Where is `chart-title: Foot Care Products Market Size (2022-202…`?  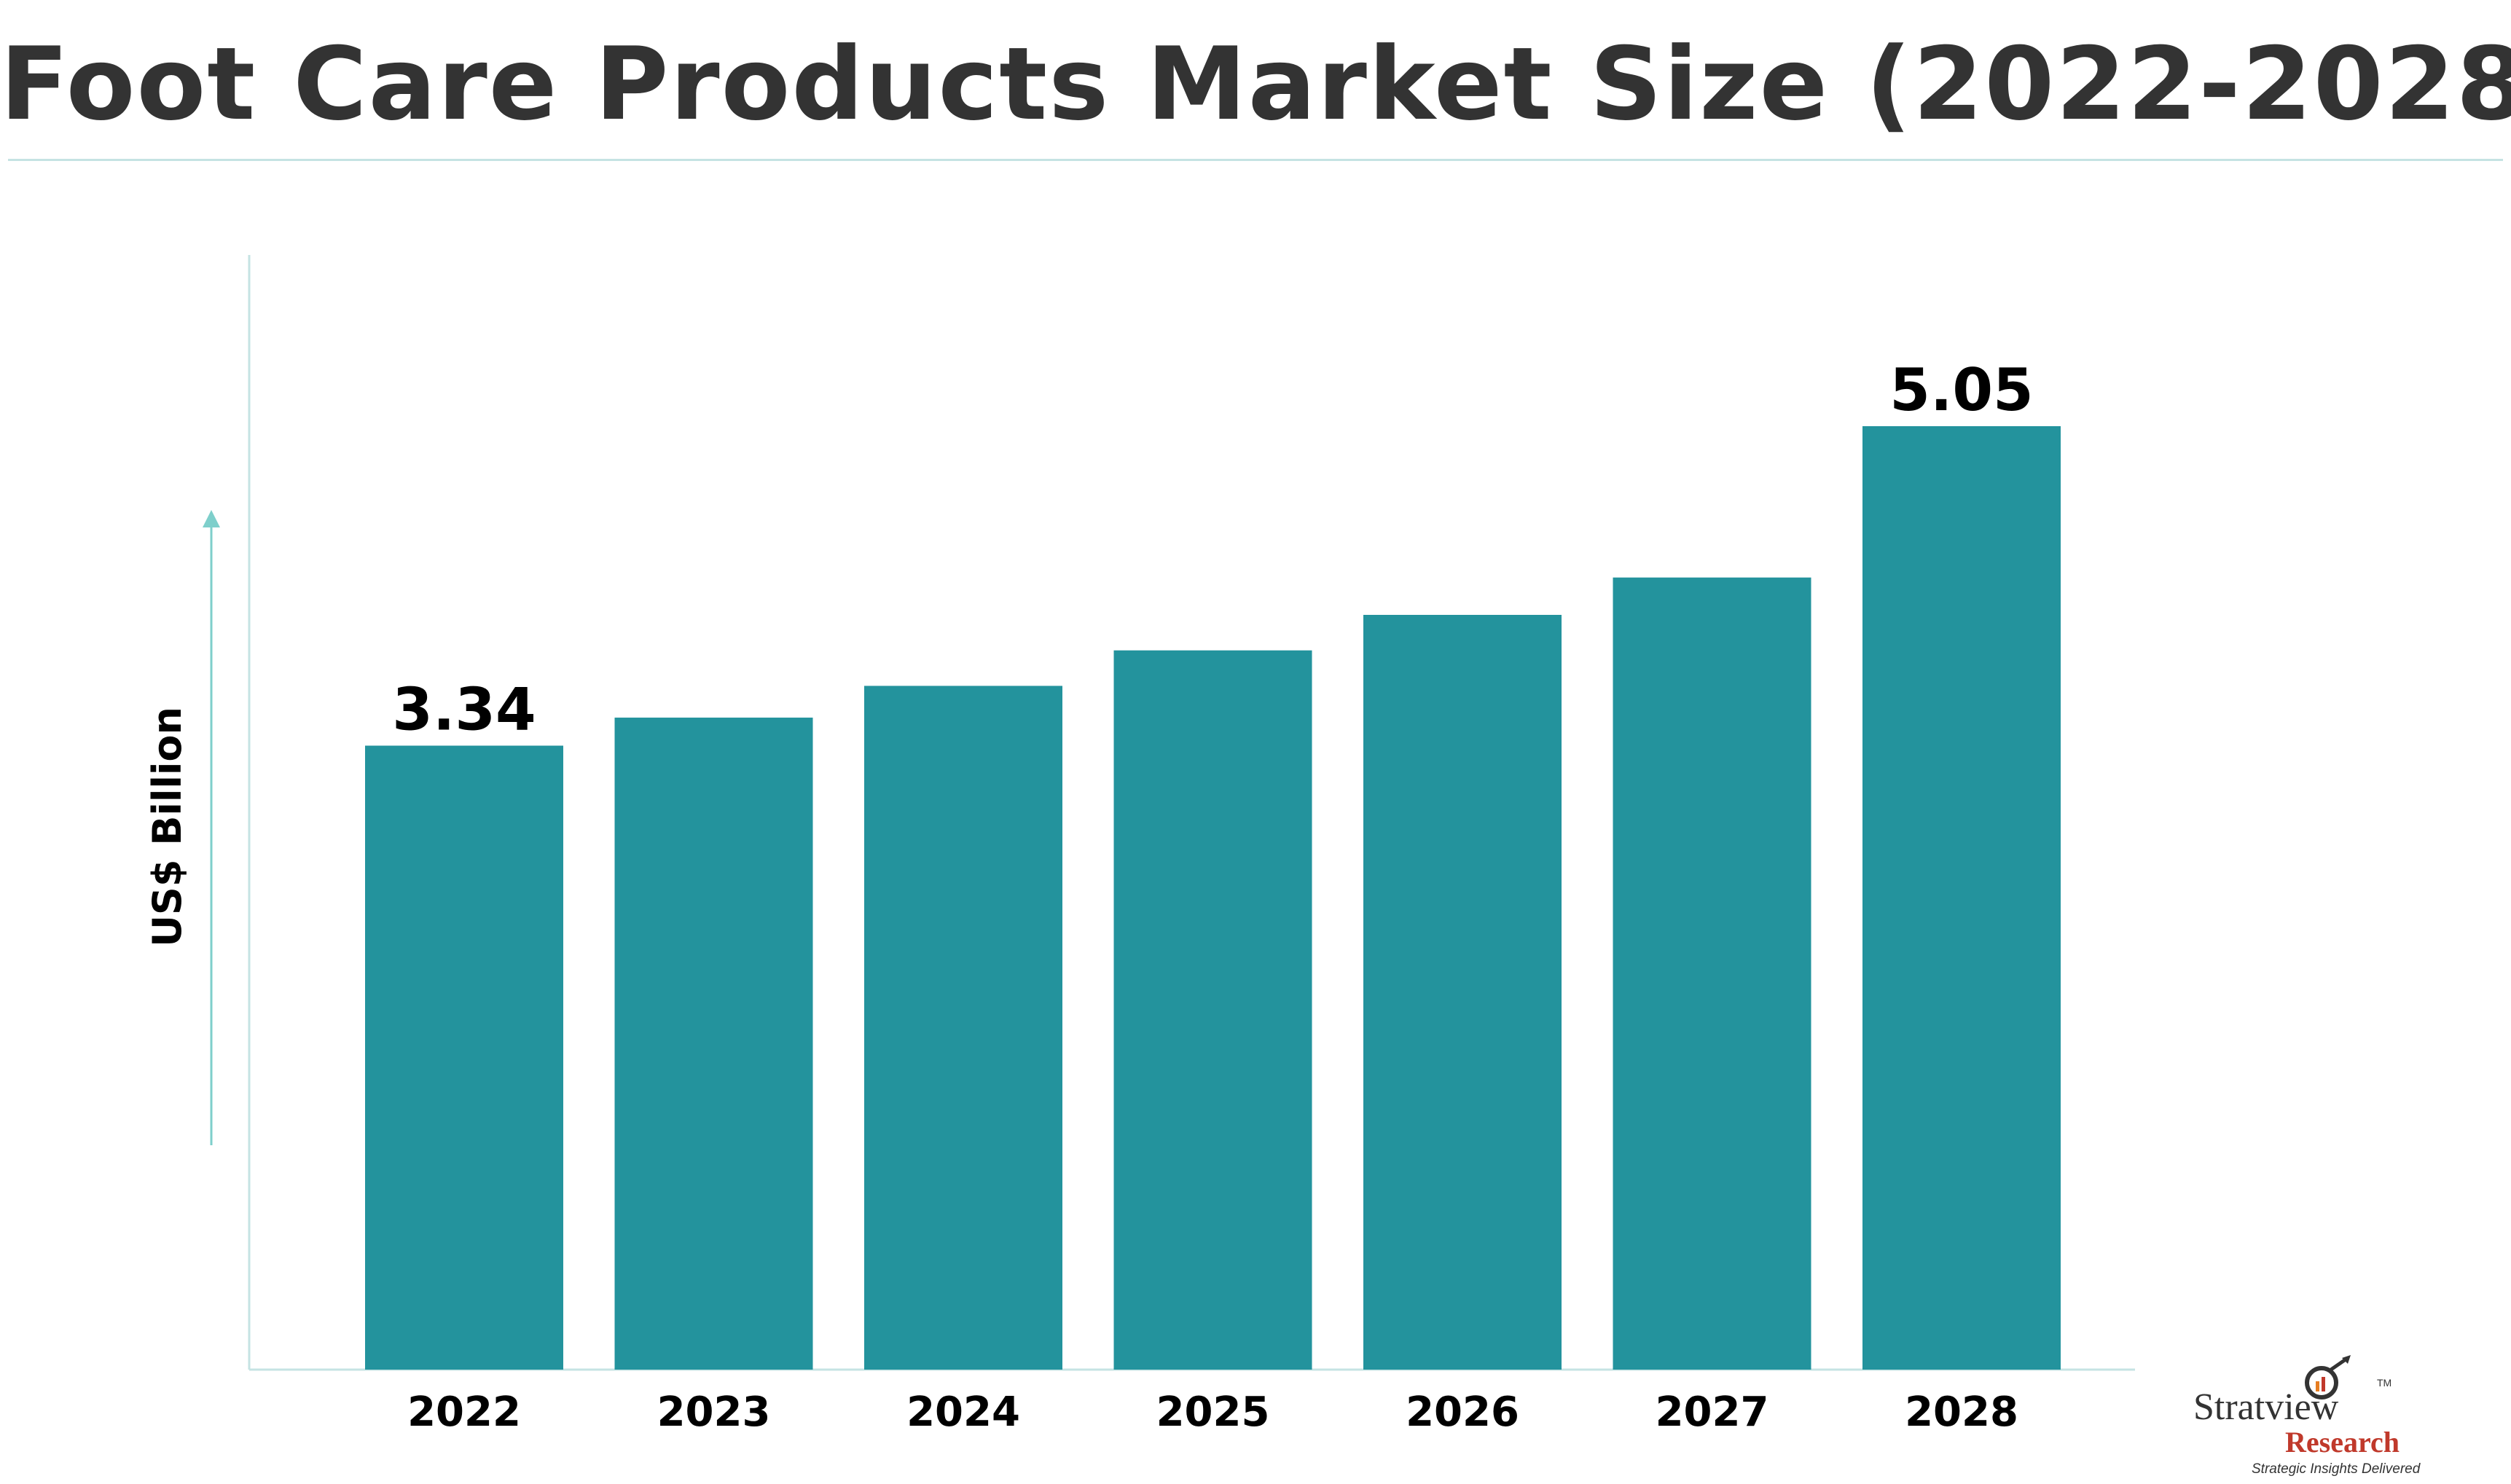 chart-title: Foot Care Products Market Size (2022-202… is located at coordinates (1255, 84).